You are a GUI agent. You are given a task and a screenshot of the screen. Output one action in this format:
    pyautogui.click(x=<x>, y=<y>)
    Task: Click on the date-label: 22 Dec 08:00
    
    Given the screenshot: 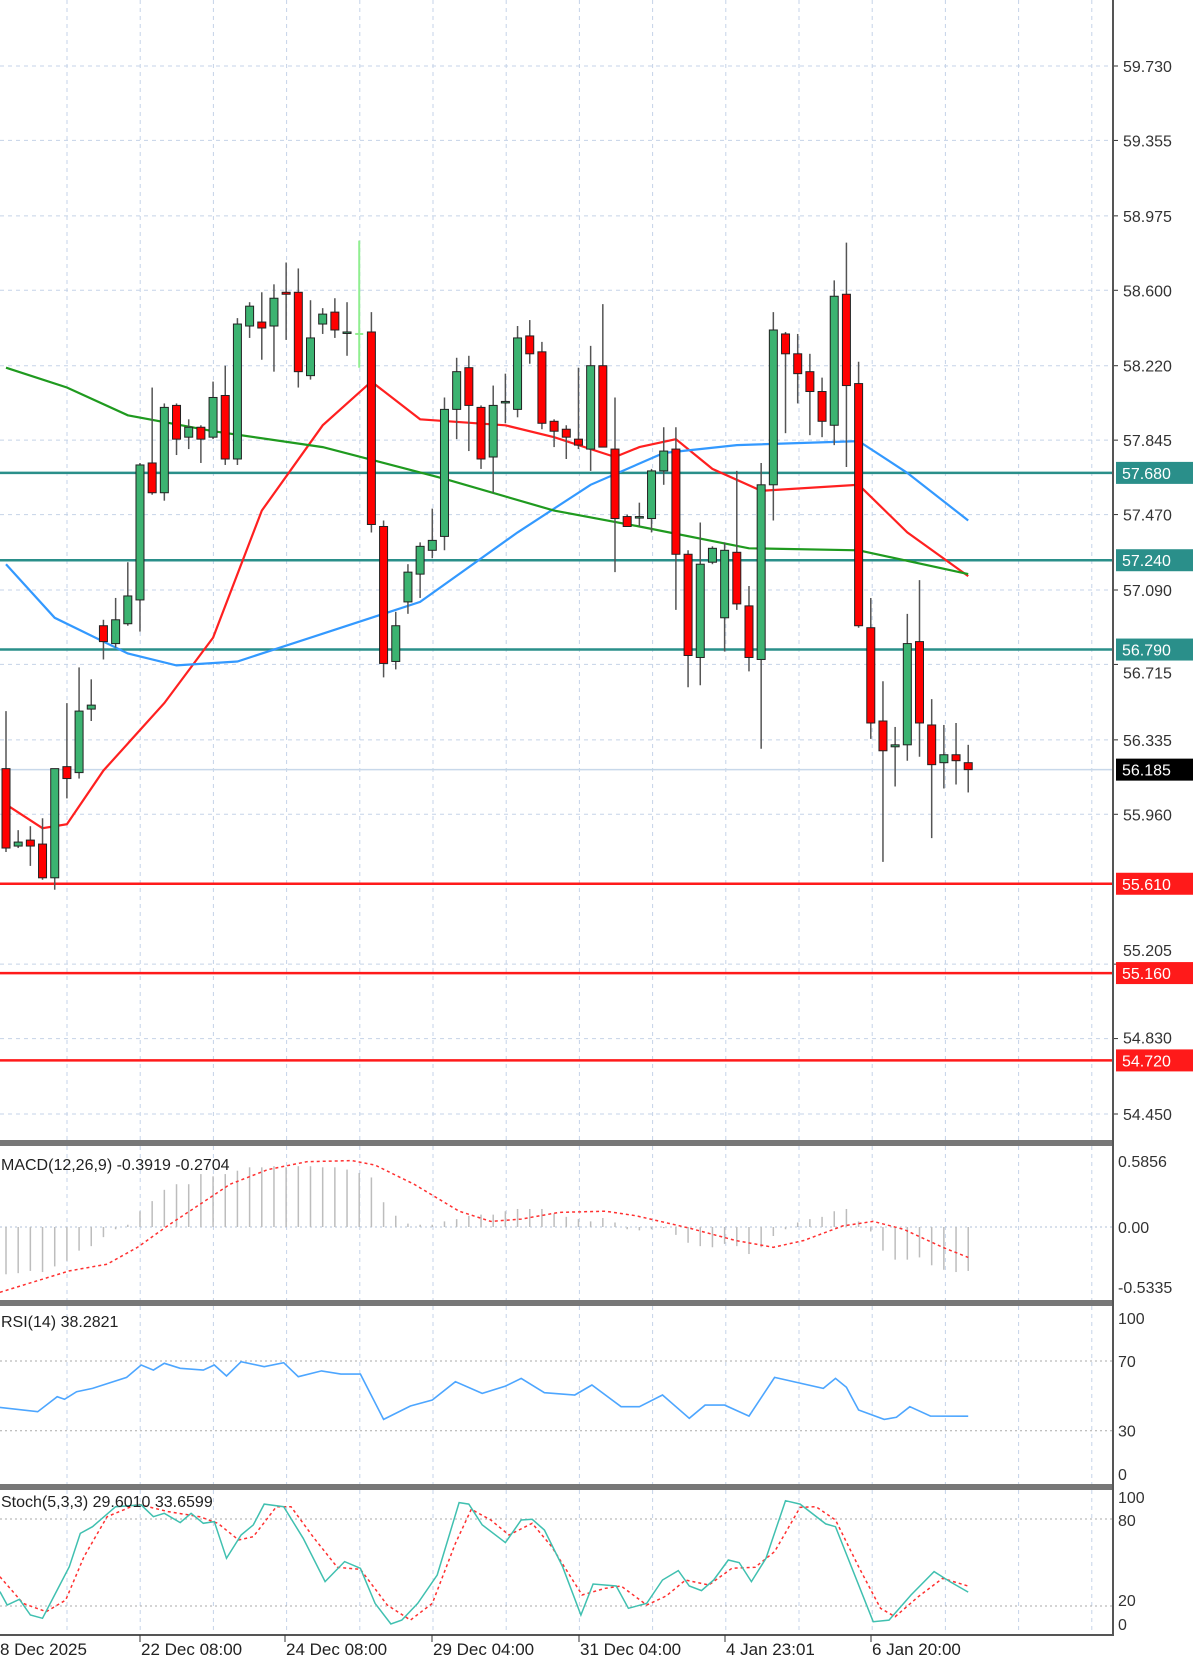 What is the action you would take?
    pyautogui.click(x=192, y=1649)
    